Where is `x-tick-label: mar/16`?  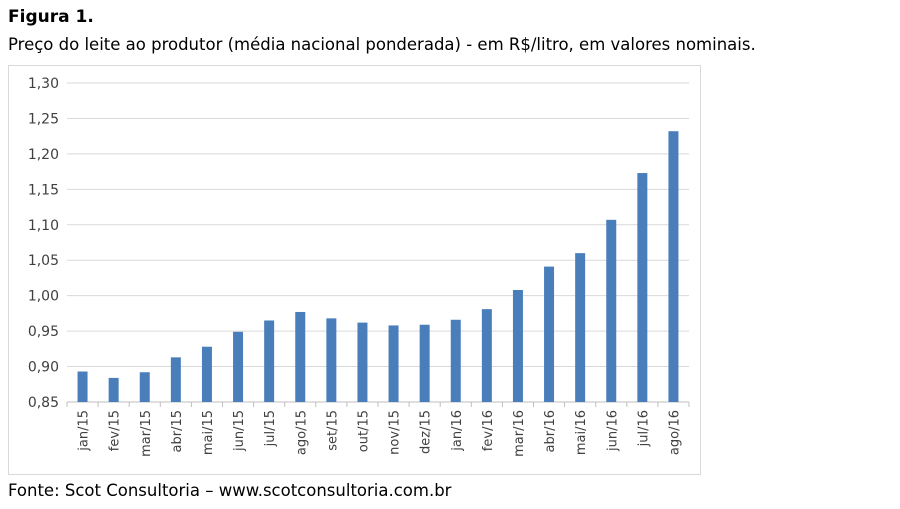 x-tick-label: mar/16 is located at coordinates (519, 433).